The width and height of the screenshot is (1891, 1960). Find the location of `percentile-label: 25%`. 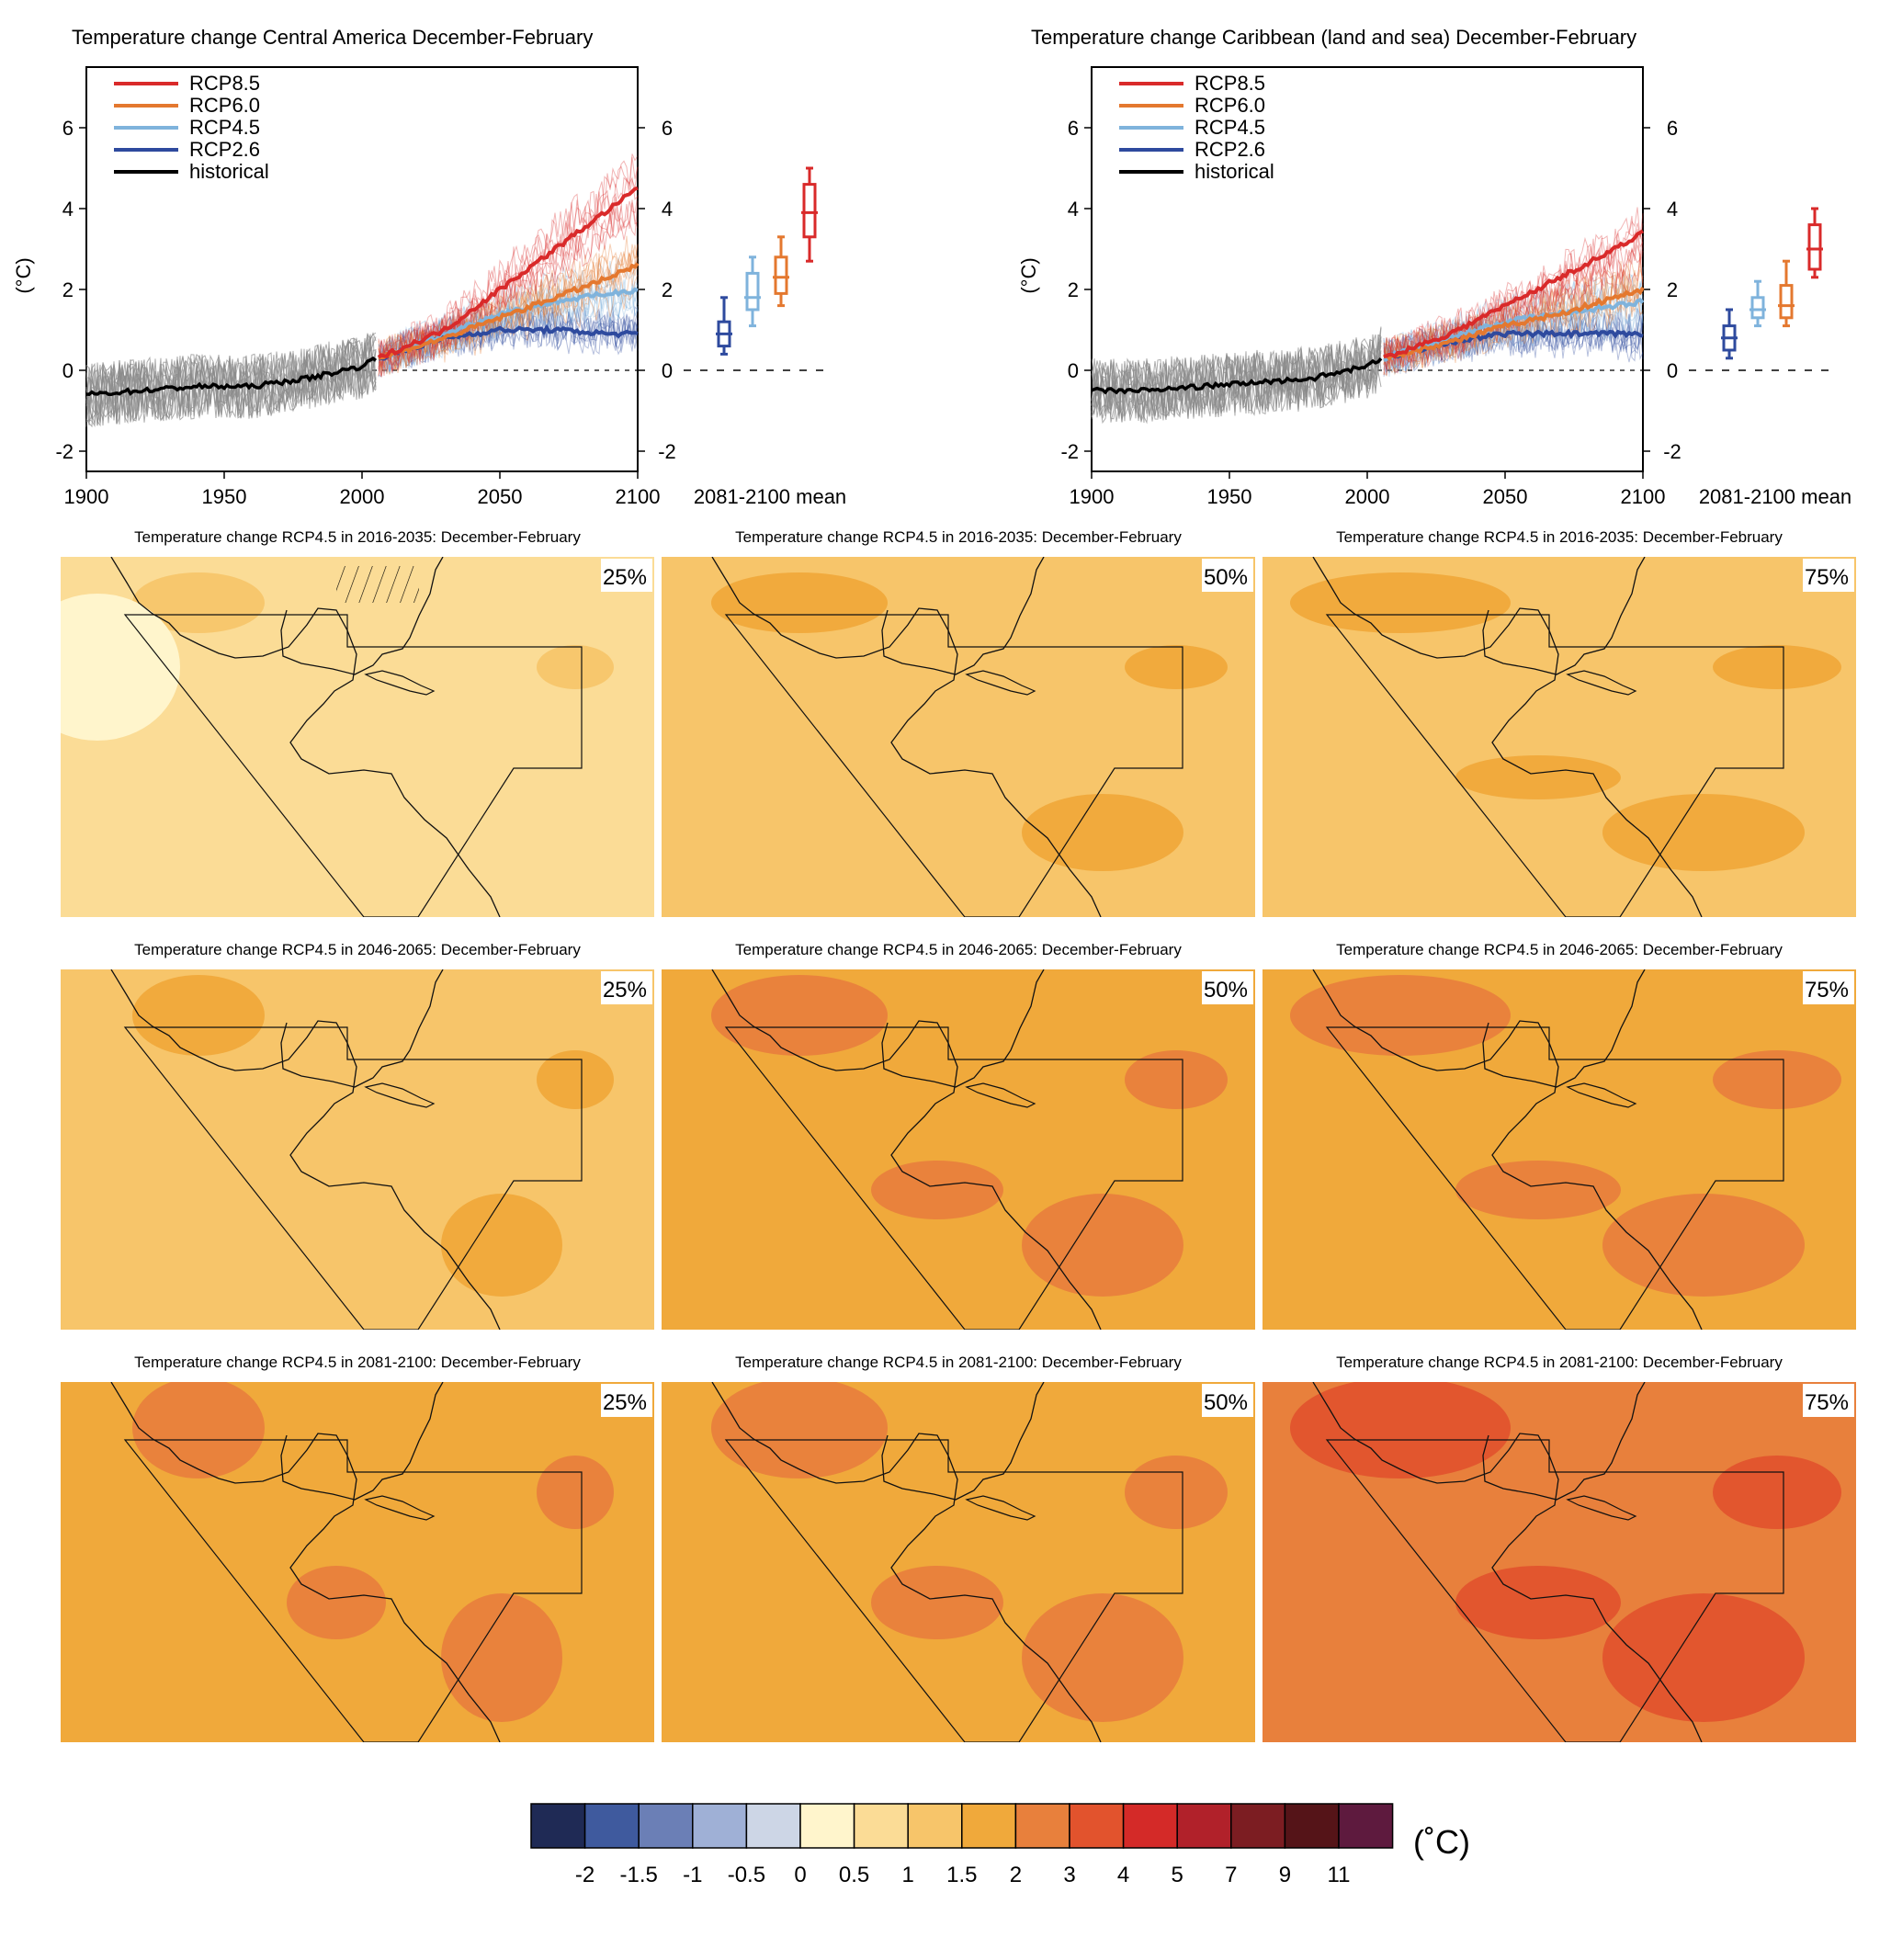

percentile-label: 25% is located at coordinates (625, 1402).